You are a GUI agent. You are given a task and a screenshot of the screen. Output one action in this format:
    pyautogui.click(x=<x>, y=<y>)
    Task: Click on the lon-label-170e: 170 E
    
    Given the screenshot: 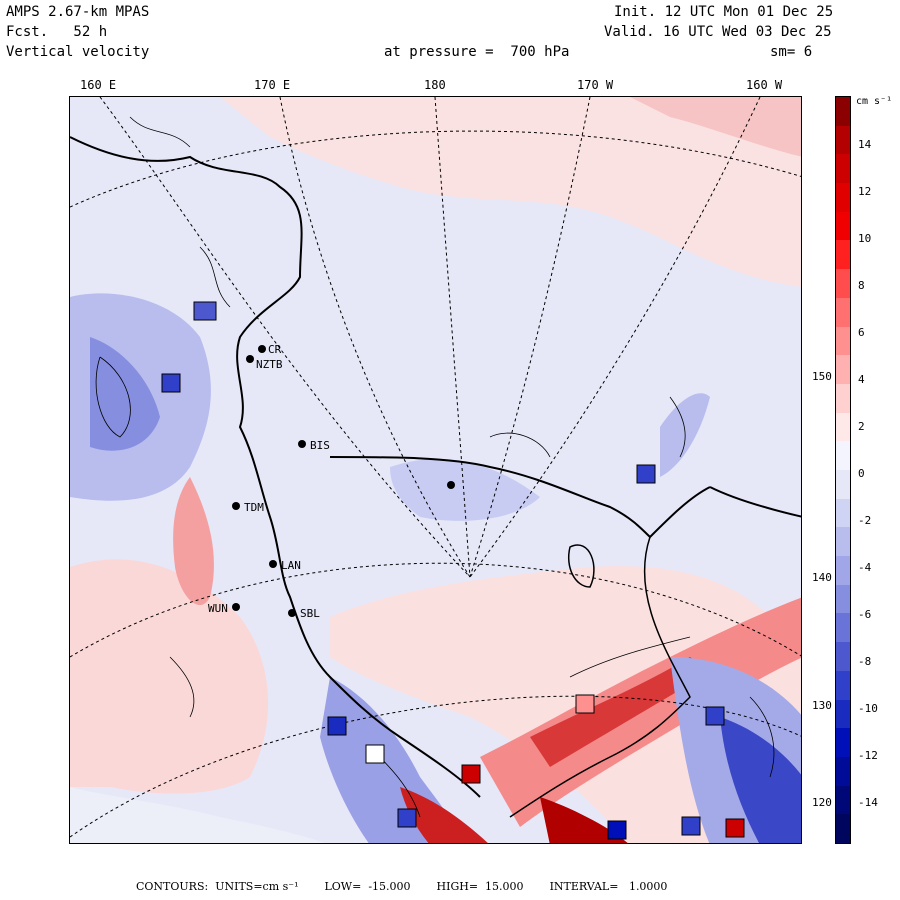 What is the action you would take?
    pyautogui.click(x=272, y=85)
    